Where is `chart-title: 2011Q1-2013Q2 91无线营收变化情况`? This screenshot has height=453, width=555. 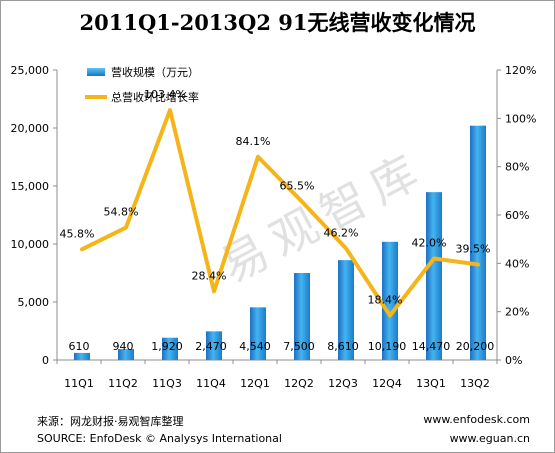
chart-title: 2011Q1-2013Q2 91无线营收变化情况 is located at coordinates (277, 22).